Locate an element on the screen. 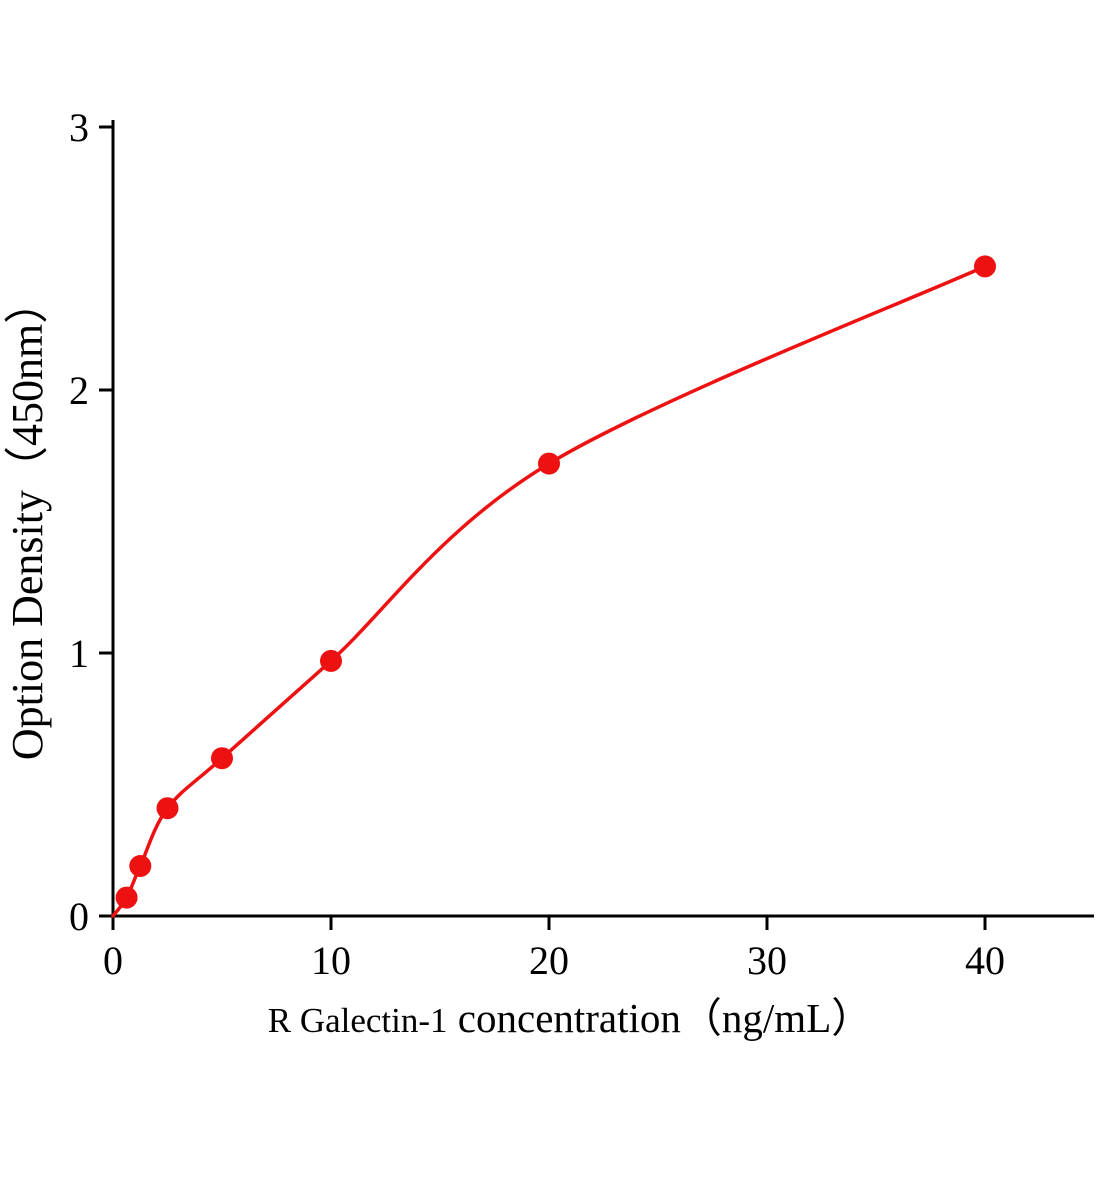 The image size is (1104, 1200). y-tick-label: 0 is located at coordinates (79, 916).